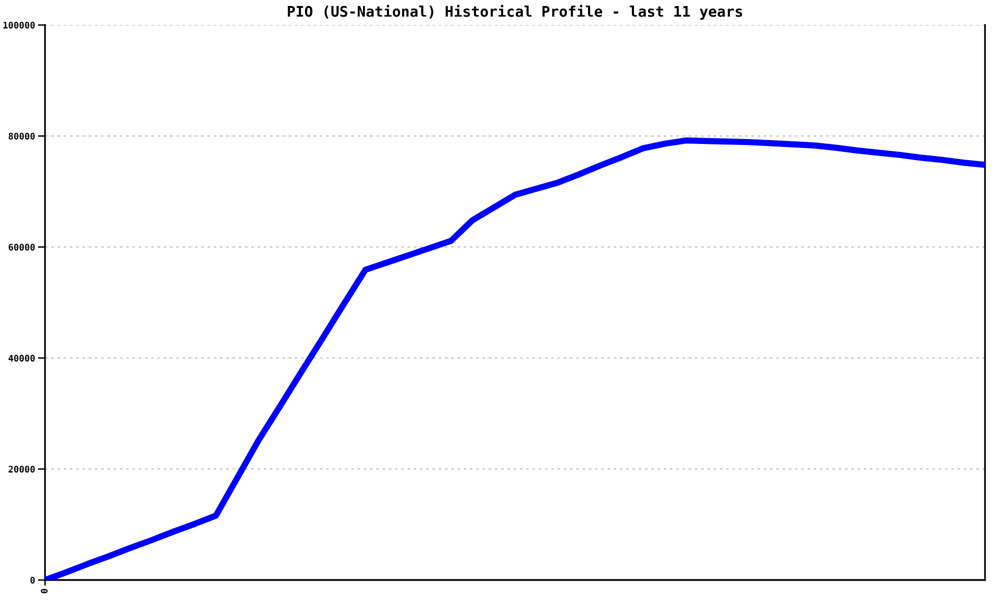 This screenshot has height=600, width=1000. What do you see at coordinates (21, 247) in the screenshot?
I see `y-tick-label: 60000` at bounding box center [21, 247].